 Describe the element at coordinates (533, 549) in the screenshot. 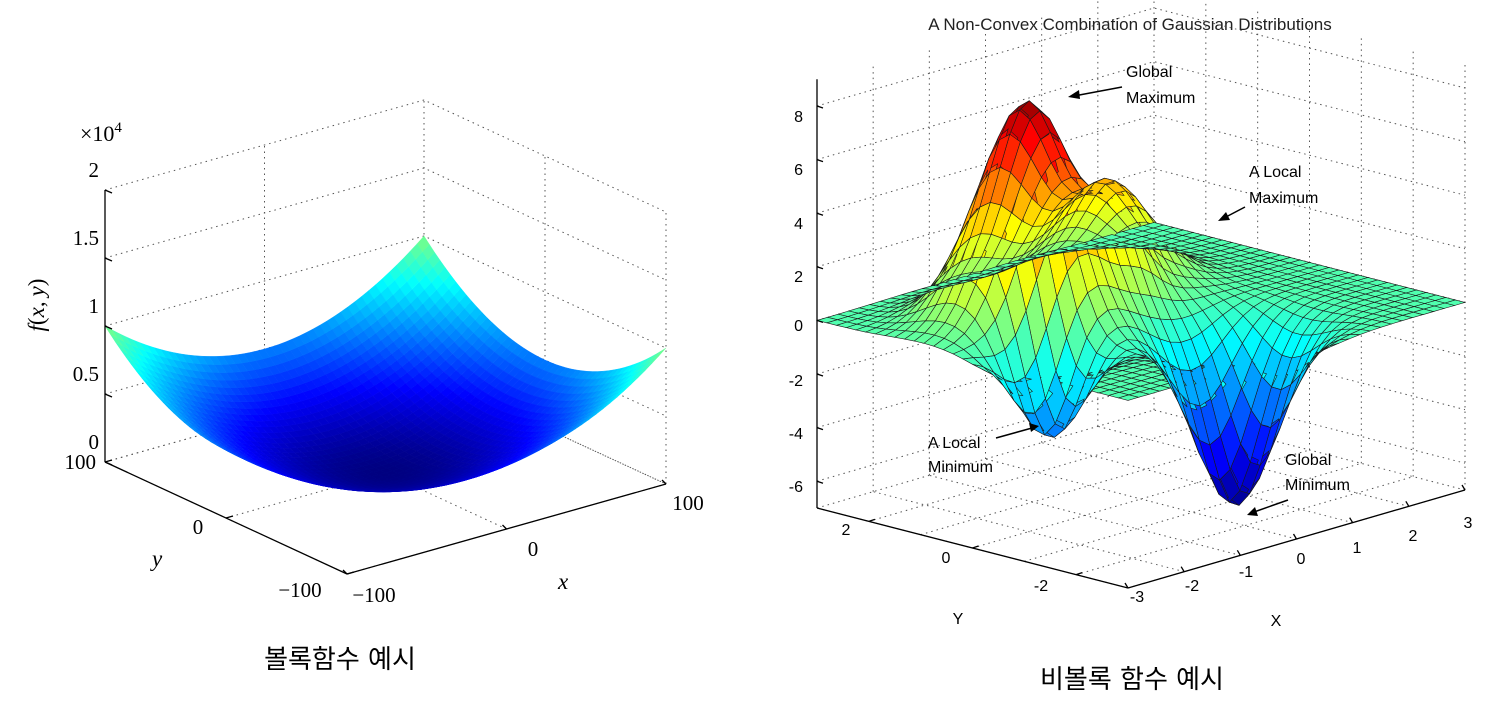

I see `left-x-tick-label: 0` at that location.